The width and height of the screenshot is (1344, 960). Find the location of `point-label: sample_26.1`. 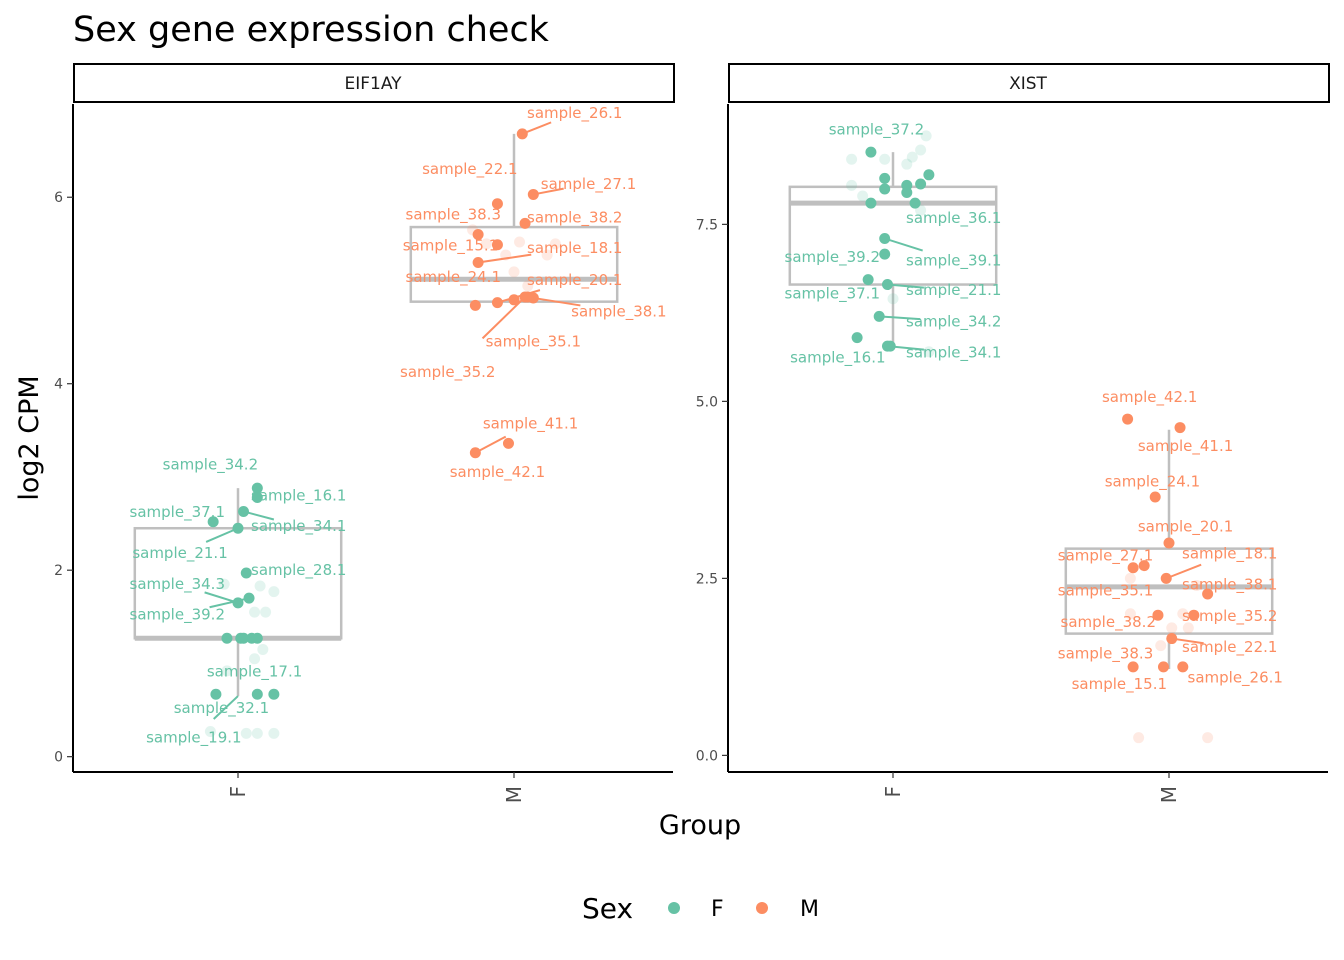

point-label: sample_26.1 is located at coordinates (574, 113).